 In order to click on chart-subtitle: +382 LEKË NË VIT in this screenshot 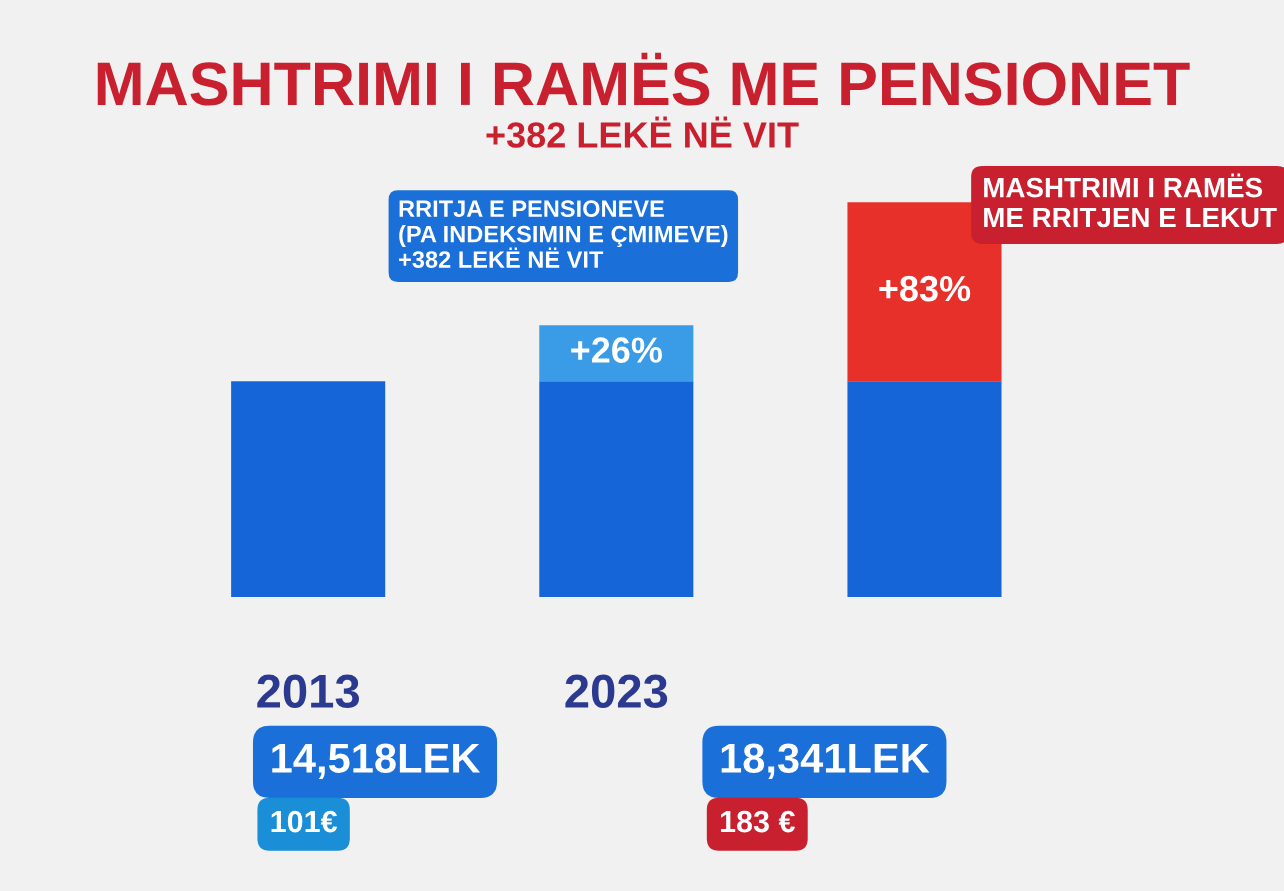, I will do `click(642, 132)`.